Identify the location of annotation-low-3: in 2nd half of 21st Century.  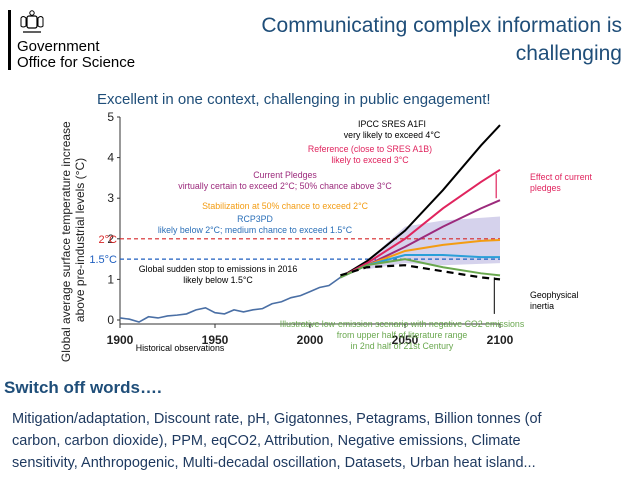
(402, 346).